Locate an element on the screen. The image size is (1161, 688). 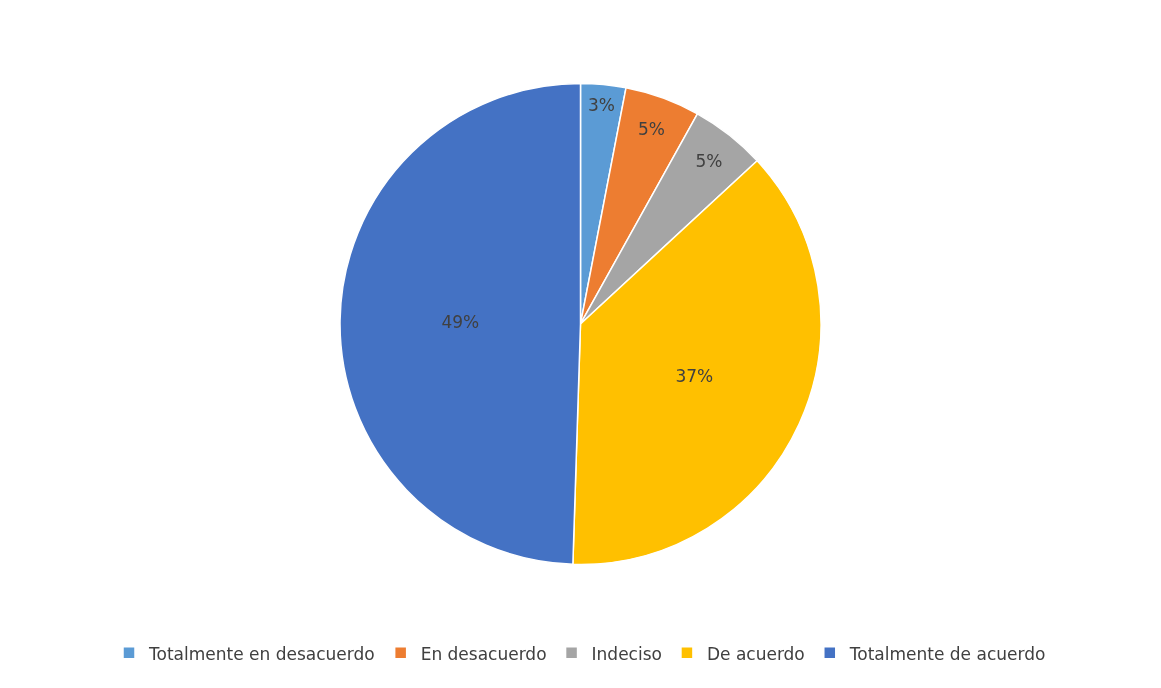
legend-label: De acuerdo is located at coordinates (755, 653).